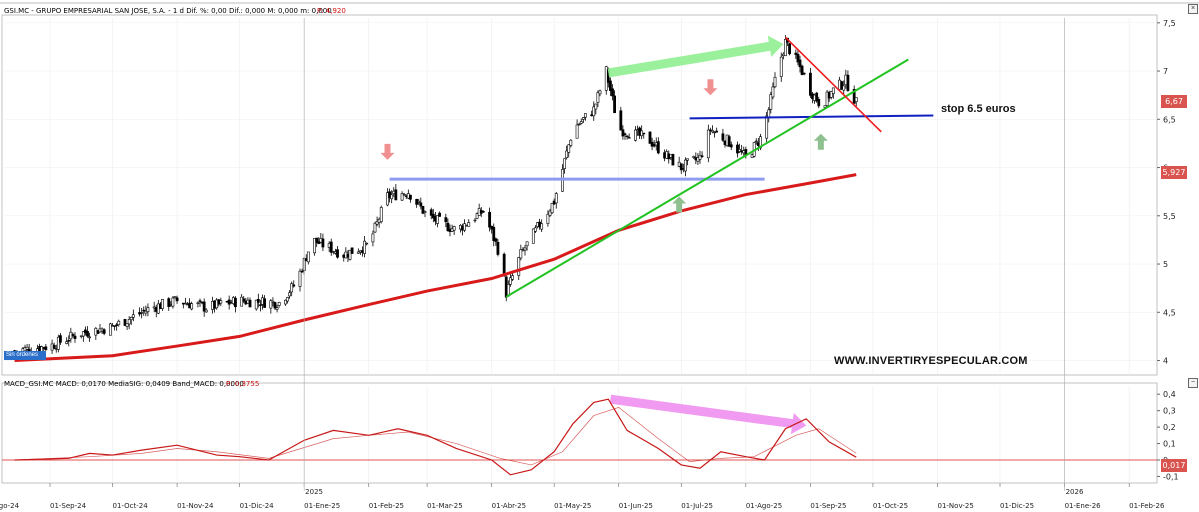  What do you see at coordinates (931, 361) in the screenshot?
I see `website-watermark: WWW.INVERTIRYESPECULAR.COM` at bounding box center [931, 361].